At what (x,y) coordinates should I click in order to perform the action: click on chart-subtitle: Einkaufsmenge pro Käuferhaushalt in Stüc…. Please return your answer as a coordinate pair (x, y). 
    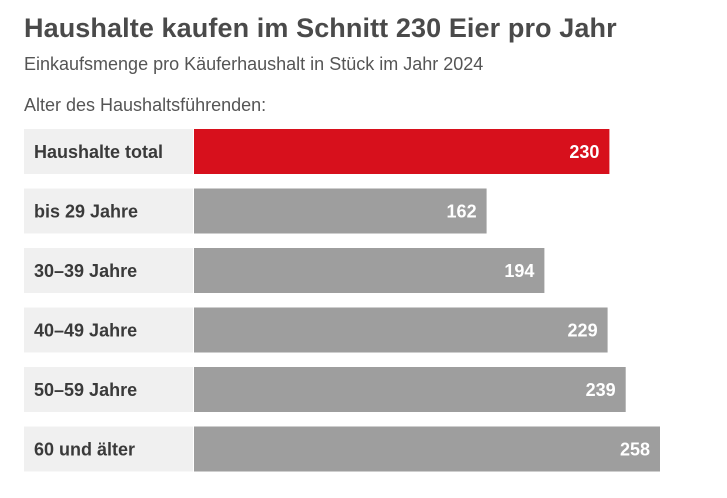
    Looking at the image, I should click on (254, 64).